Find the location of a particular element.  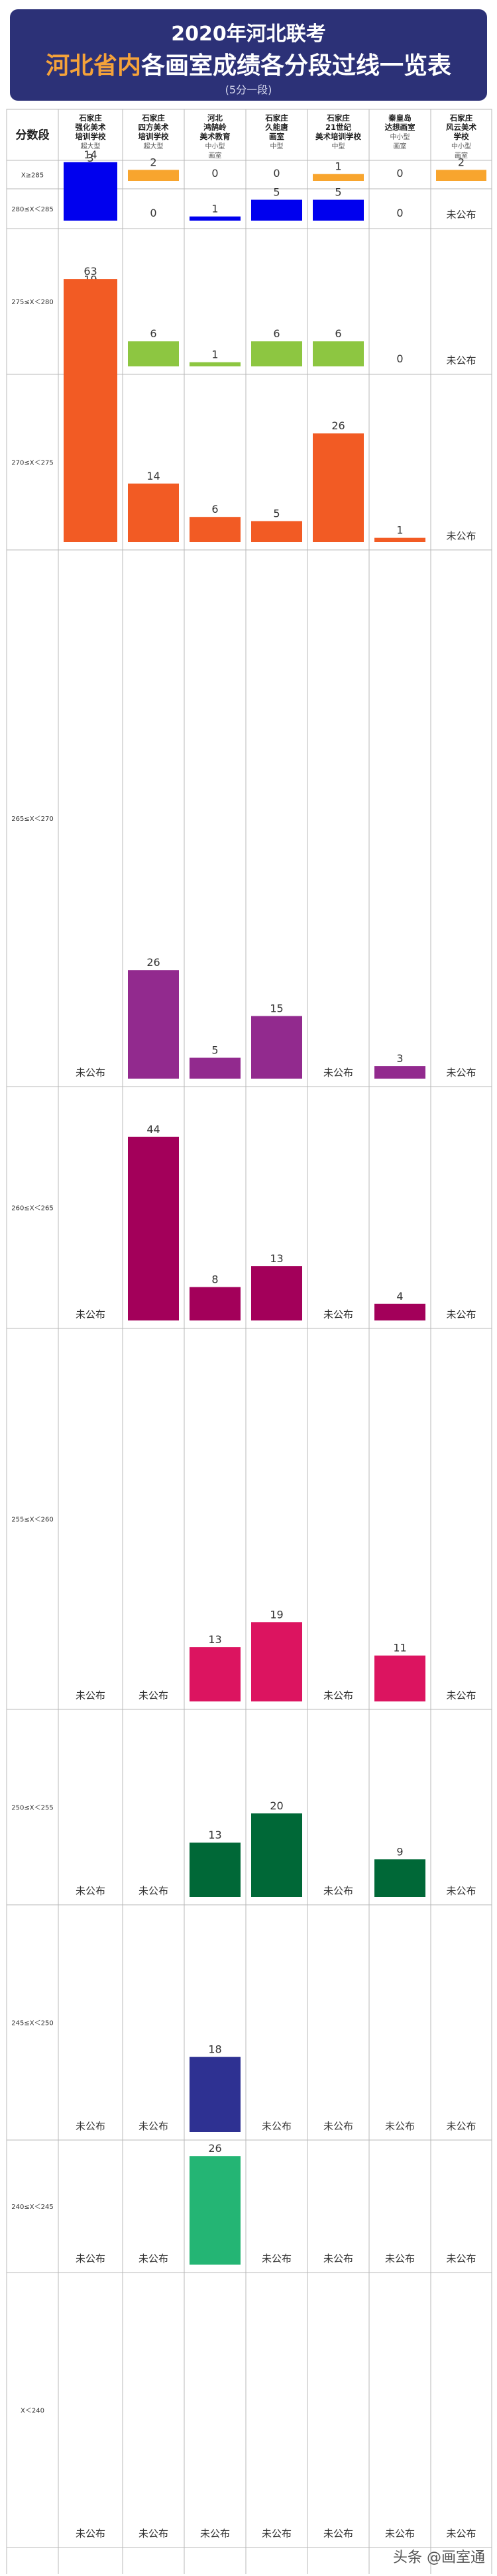

score-range-label: 265≤X＜270 is located at coordinates (32, 819).